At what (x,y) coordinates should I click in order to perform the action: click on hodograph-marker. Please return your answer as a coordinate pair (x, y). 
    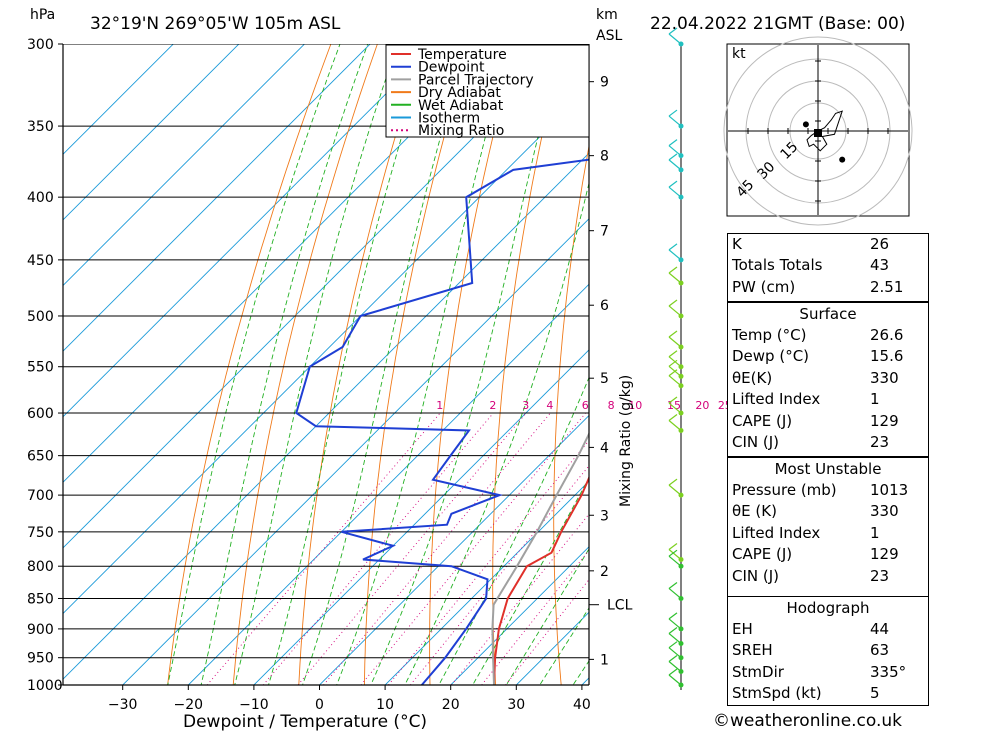
    Looking at the image, I should click on (842, 159).